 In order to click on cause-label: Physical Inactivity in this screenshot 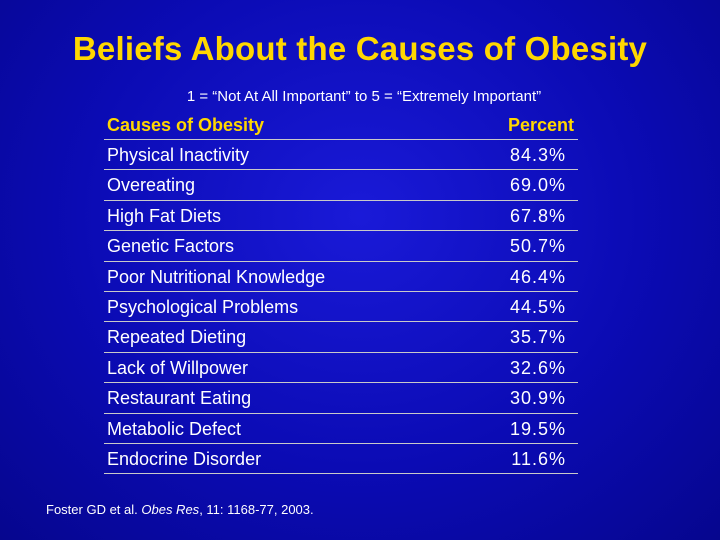, I will do `click(178, 155)`.